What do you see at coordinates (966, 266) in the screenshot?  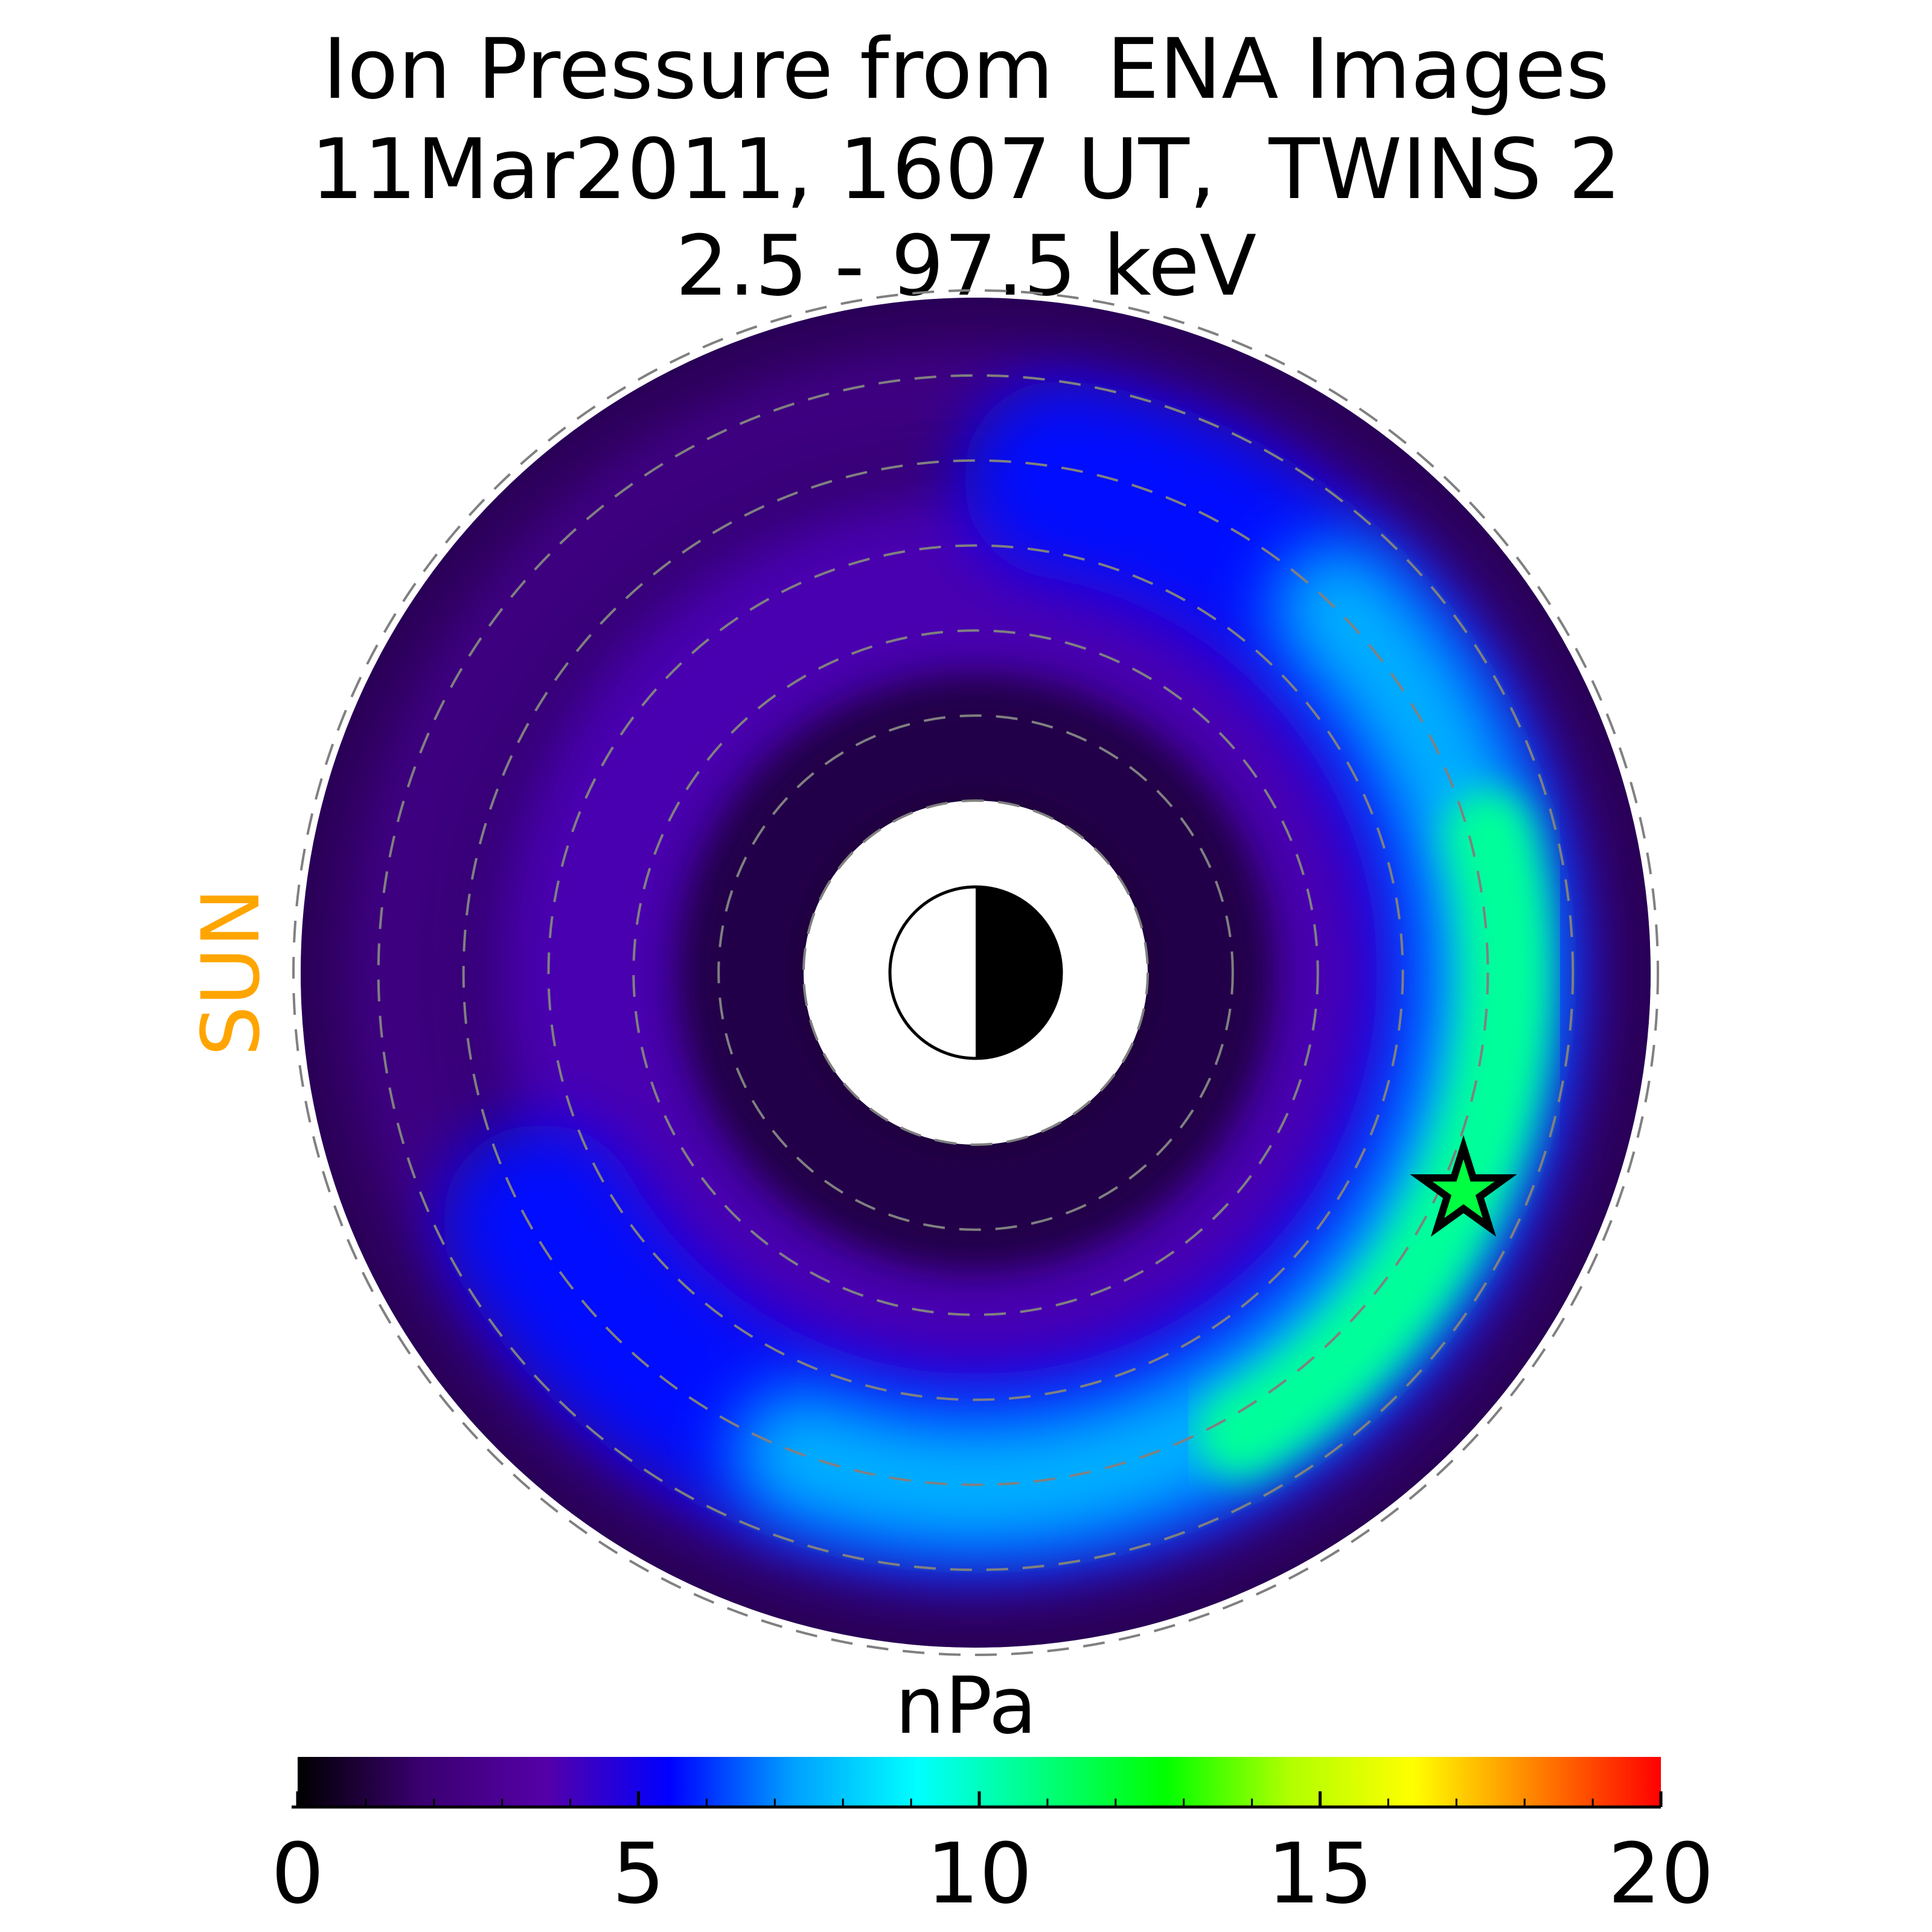 I see `chart-title-line-3: 2.5 - 97.5 keV` at bounding box center [966, 266].